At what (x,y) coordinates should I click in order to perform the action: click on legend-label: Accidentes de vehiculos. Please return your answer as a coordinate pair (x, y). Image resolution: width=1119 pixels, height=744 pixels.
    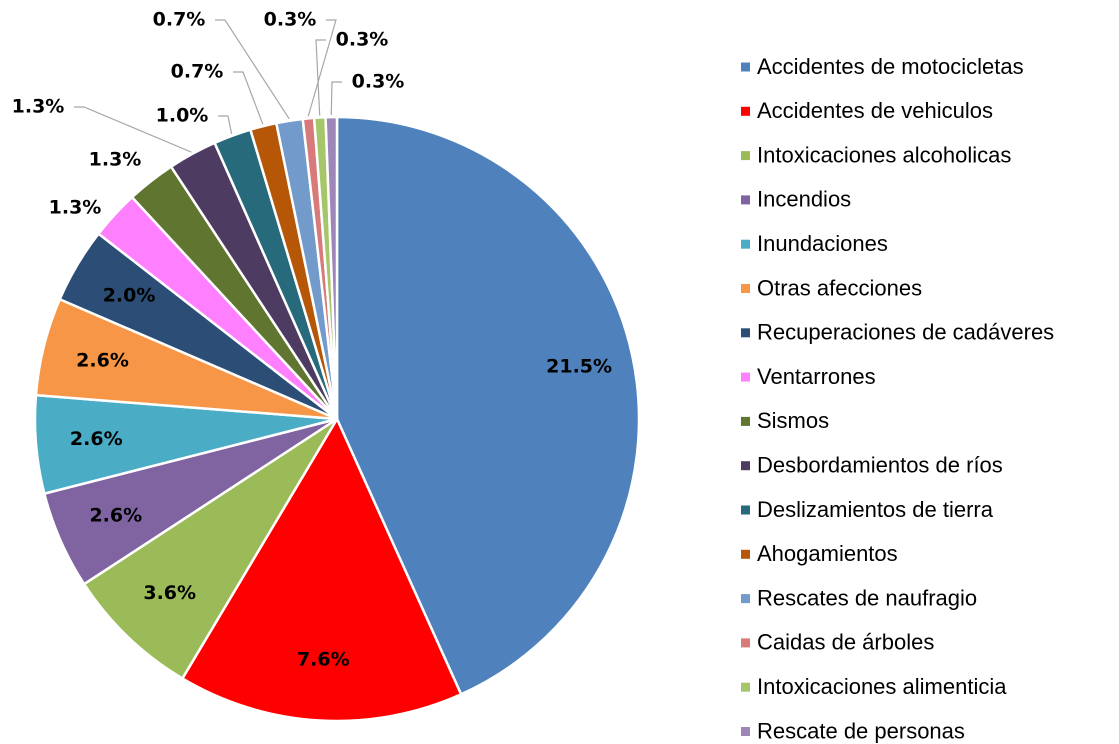
    Looking at the image, I should click on (875, 110).